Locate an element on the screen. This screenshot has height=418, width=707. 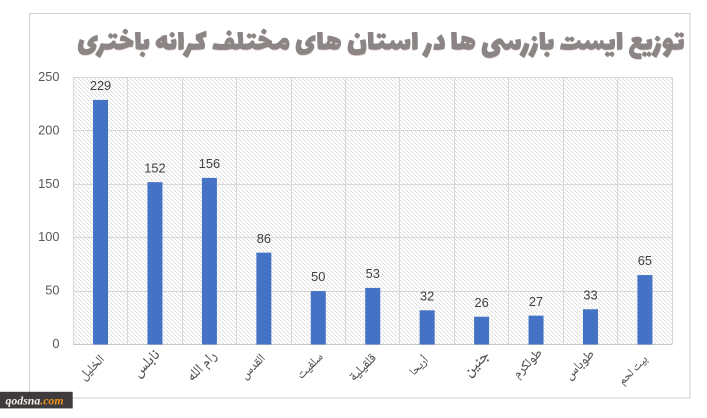
svg-text: 100 is located at coordinates (48, 236).